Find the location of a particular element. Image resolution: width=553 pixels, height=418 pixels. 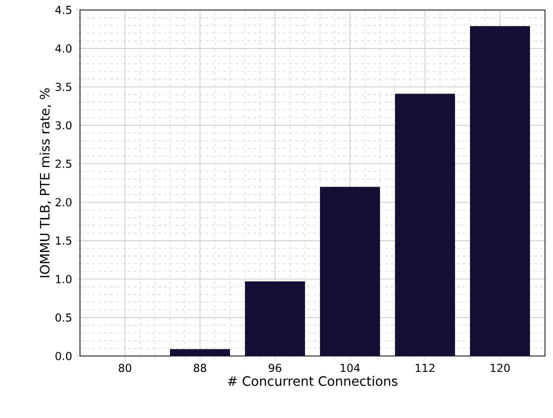

x-axis-title: # Concurrent Connections is located at coordinates (313, 381).